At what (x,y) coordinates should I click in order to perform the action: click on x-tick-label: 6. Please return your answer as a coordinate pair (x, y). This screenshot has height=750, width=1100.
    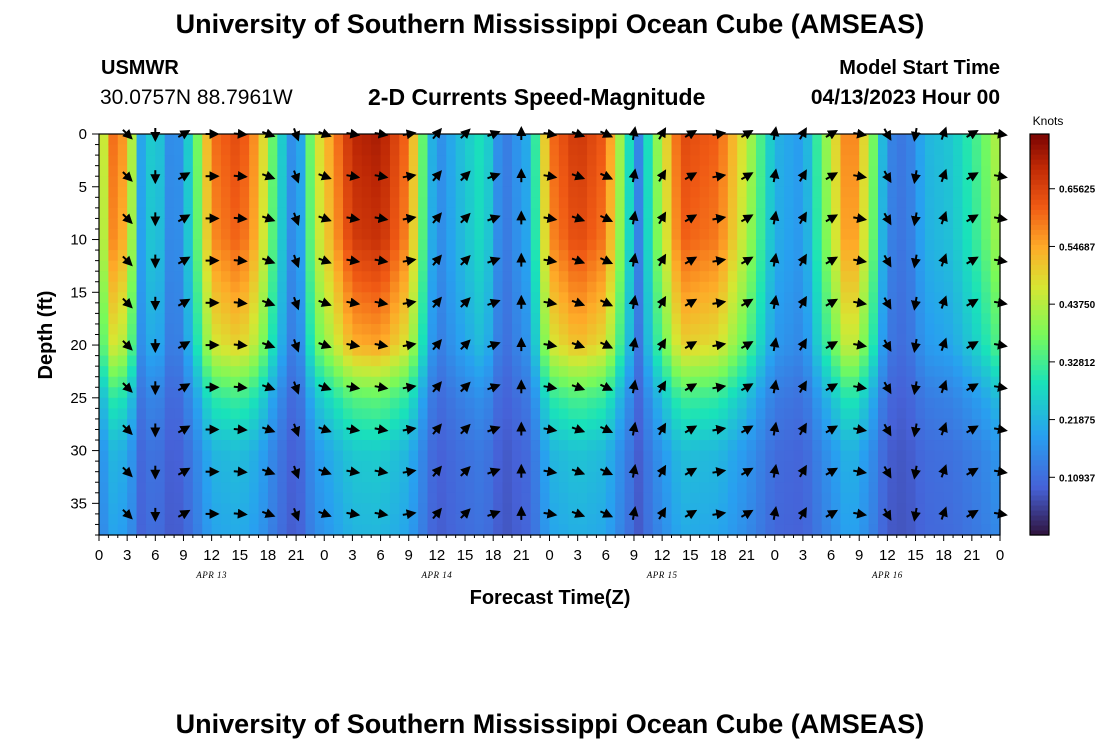
    Looking at the image, I should click on (155, 555).